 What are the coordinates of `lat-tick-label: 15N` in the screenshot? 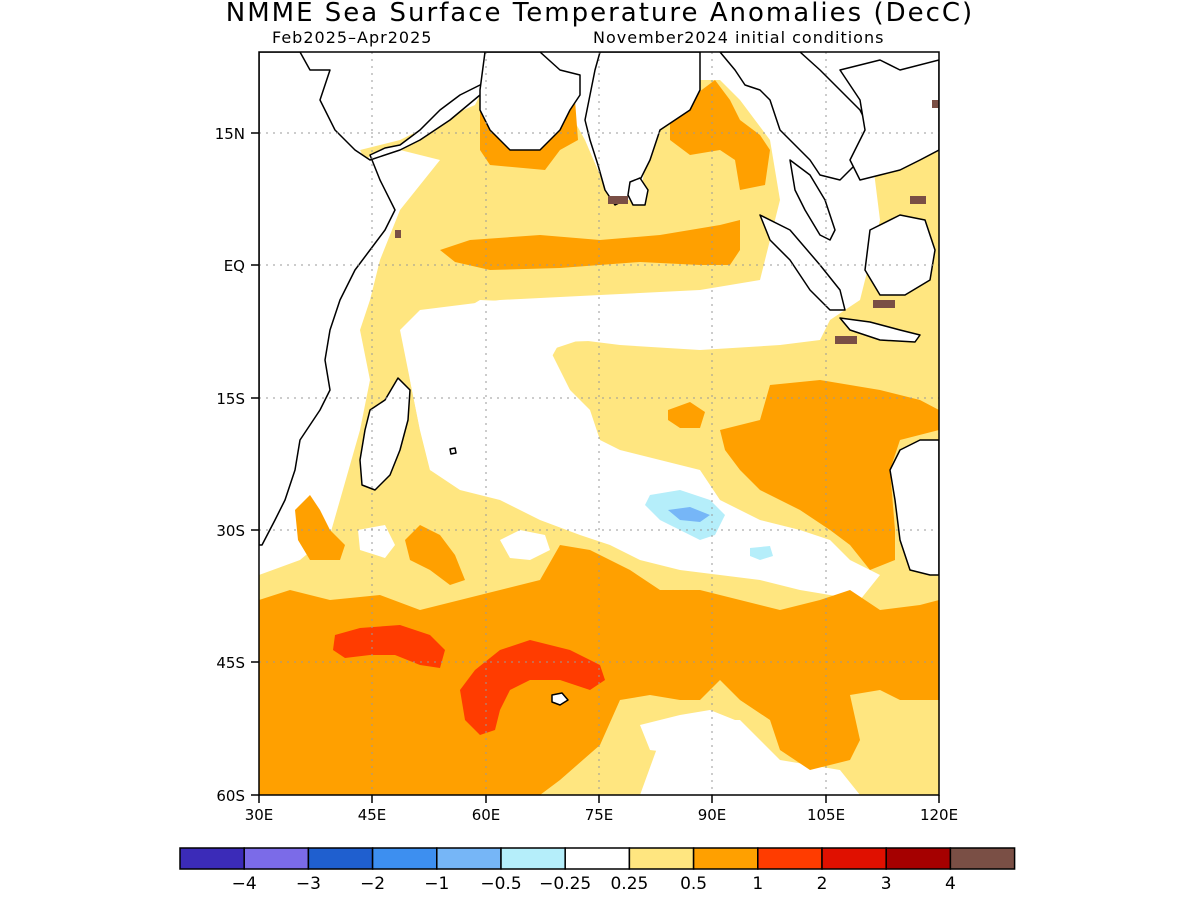 It's located at (230, 134).